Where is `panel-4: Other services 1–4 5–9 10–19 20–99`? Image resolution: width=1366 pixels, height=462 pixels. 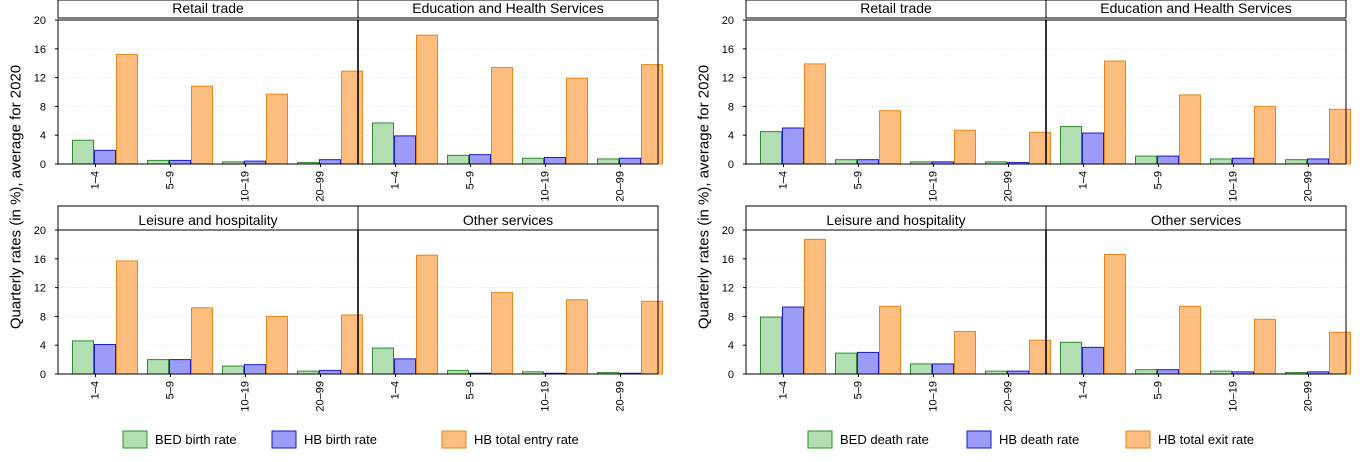
panel-4: Other services 1–4 5–9 10–19 20–99 is located at coordinates (1198, 308).